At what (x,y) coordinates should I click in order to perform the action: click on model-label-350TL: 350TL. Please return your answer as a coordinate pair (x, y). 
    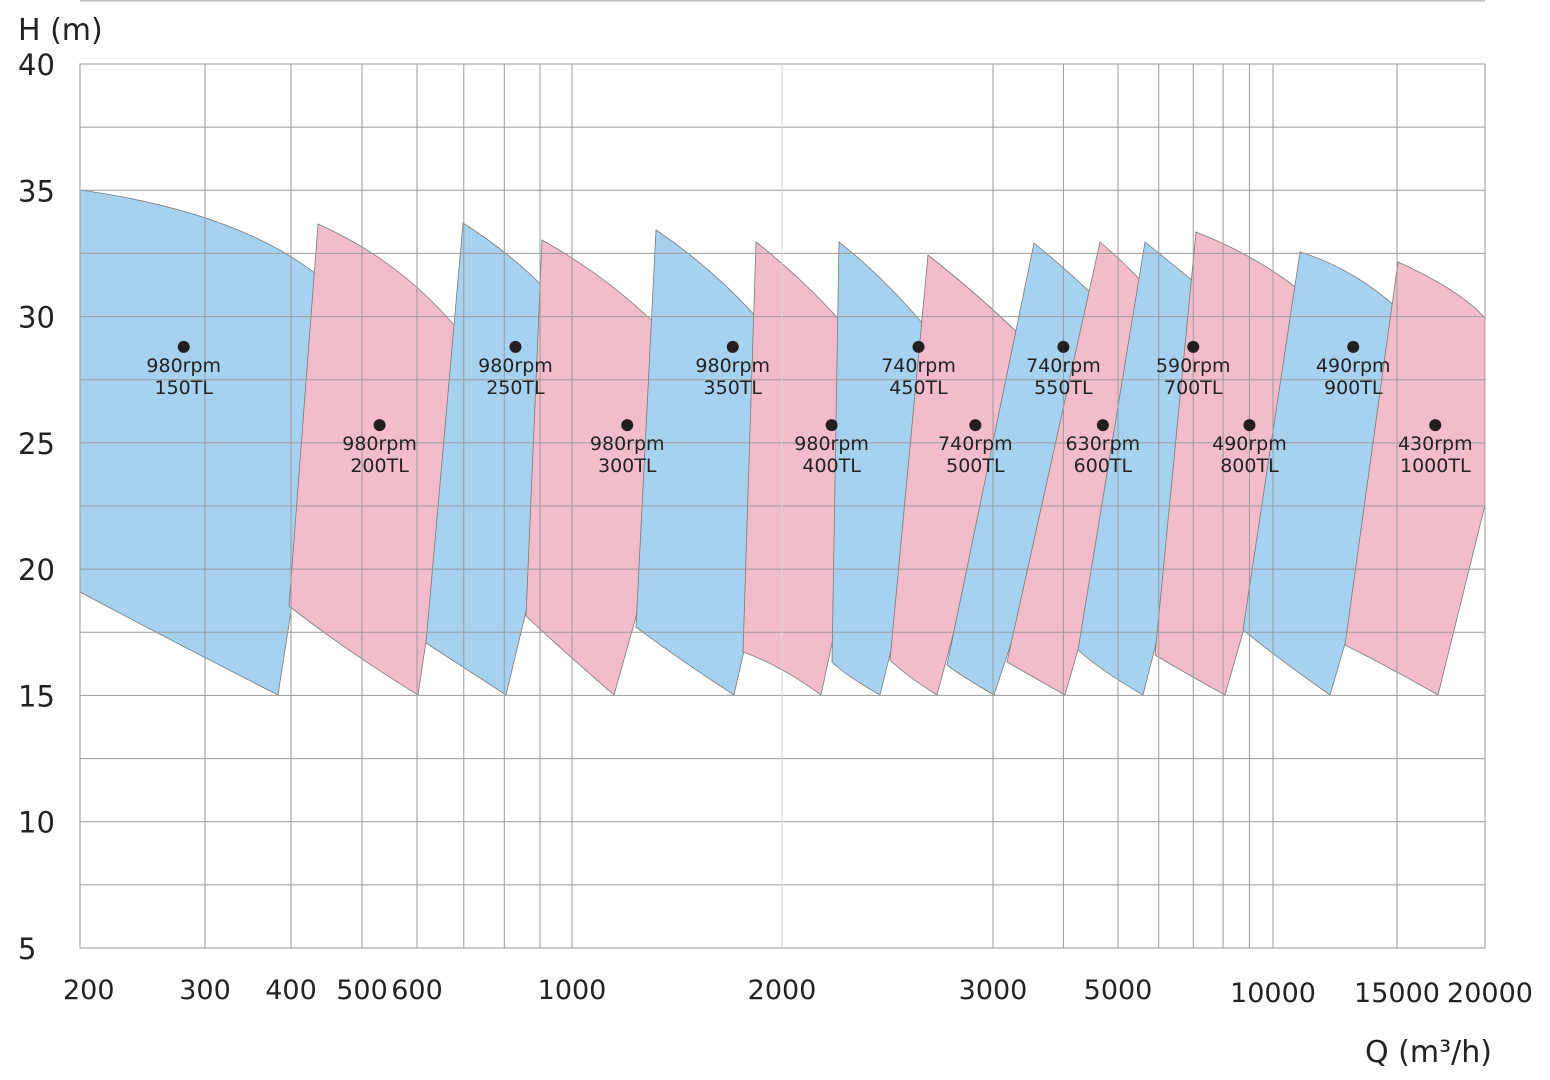
    Looking at the image, I should click on (733, 388).